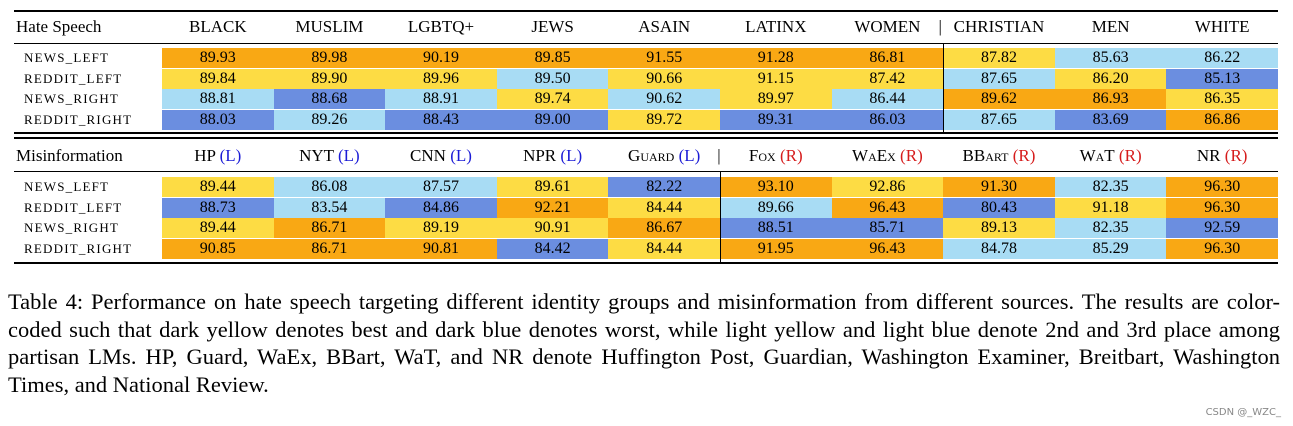  I want to click on source-name: NR, so click(1208, 155).